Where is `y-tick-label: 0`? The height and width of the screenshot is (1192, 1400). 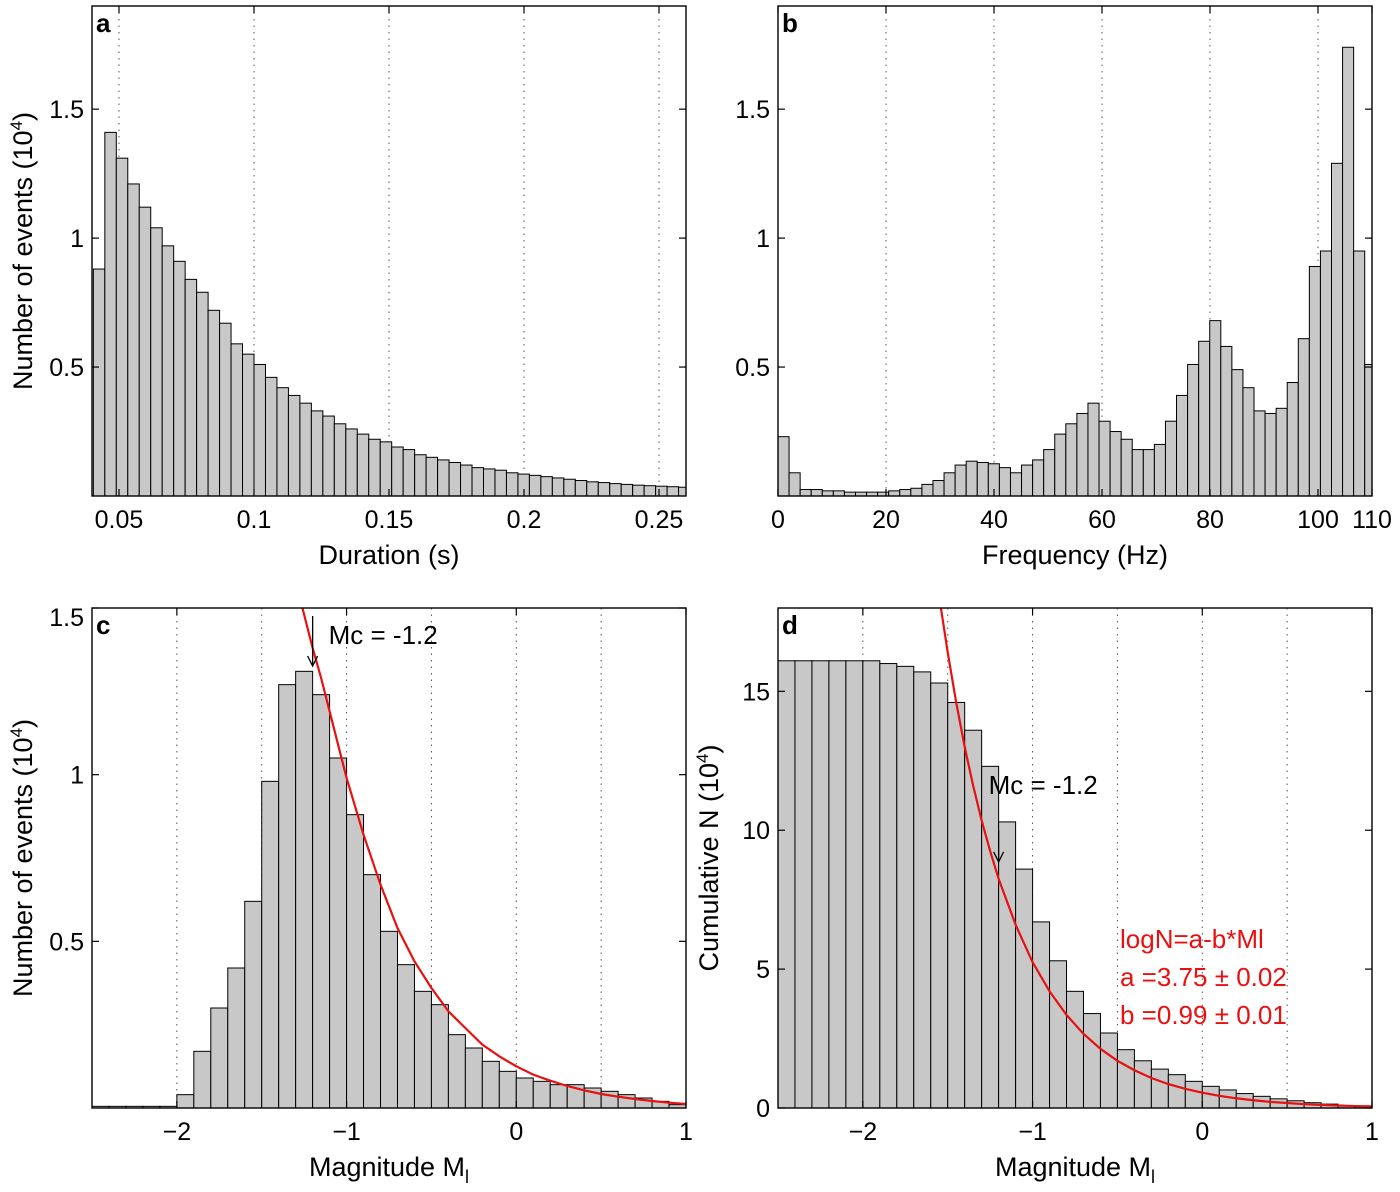
y-tick-label: 0 is located at coordinates (763, 1109).